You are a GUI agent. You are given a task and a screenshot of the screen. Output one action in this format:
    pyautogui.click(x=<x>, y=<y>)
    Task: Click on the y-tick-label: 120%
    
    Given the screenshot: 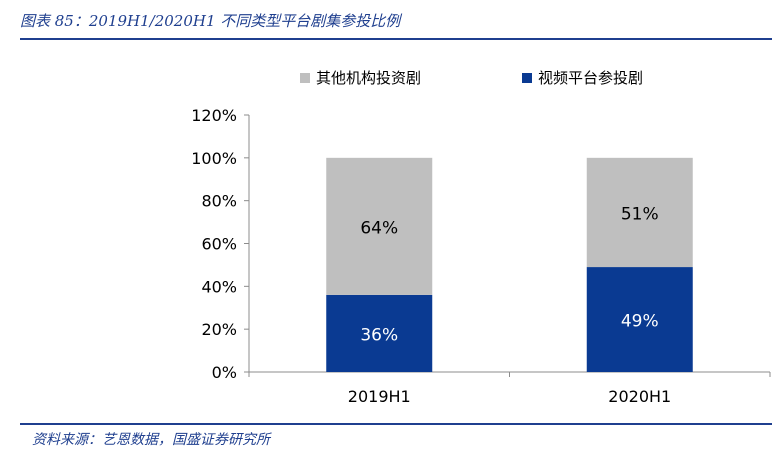 What is the action you would take?
    pyautogui.click(x=214, y=115)
    